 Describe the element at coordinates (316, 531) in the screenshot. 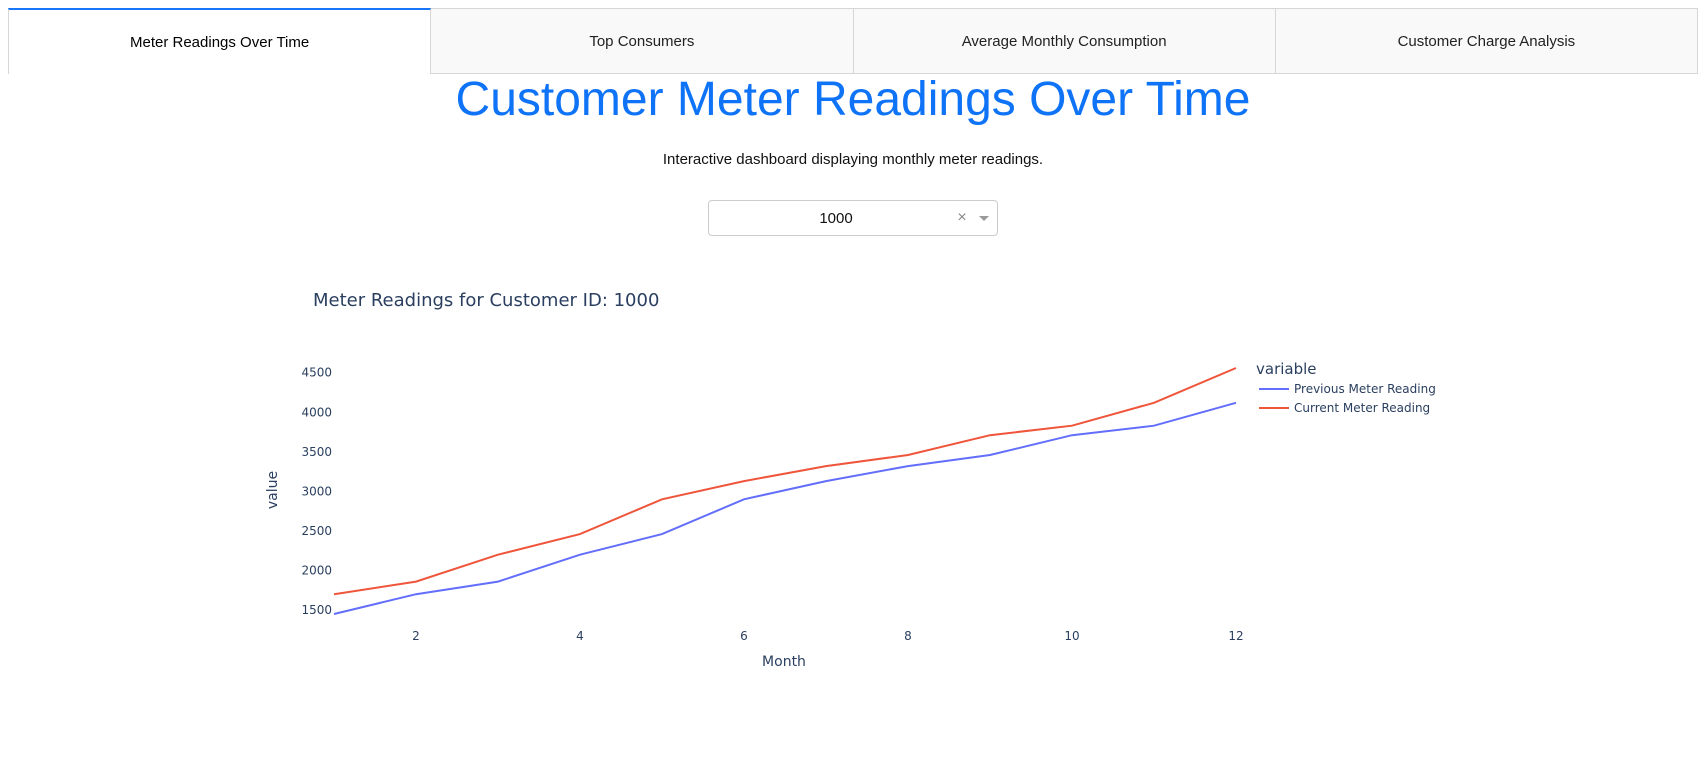

I see `y-tick-label: 2500` at that location.